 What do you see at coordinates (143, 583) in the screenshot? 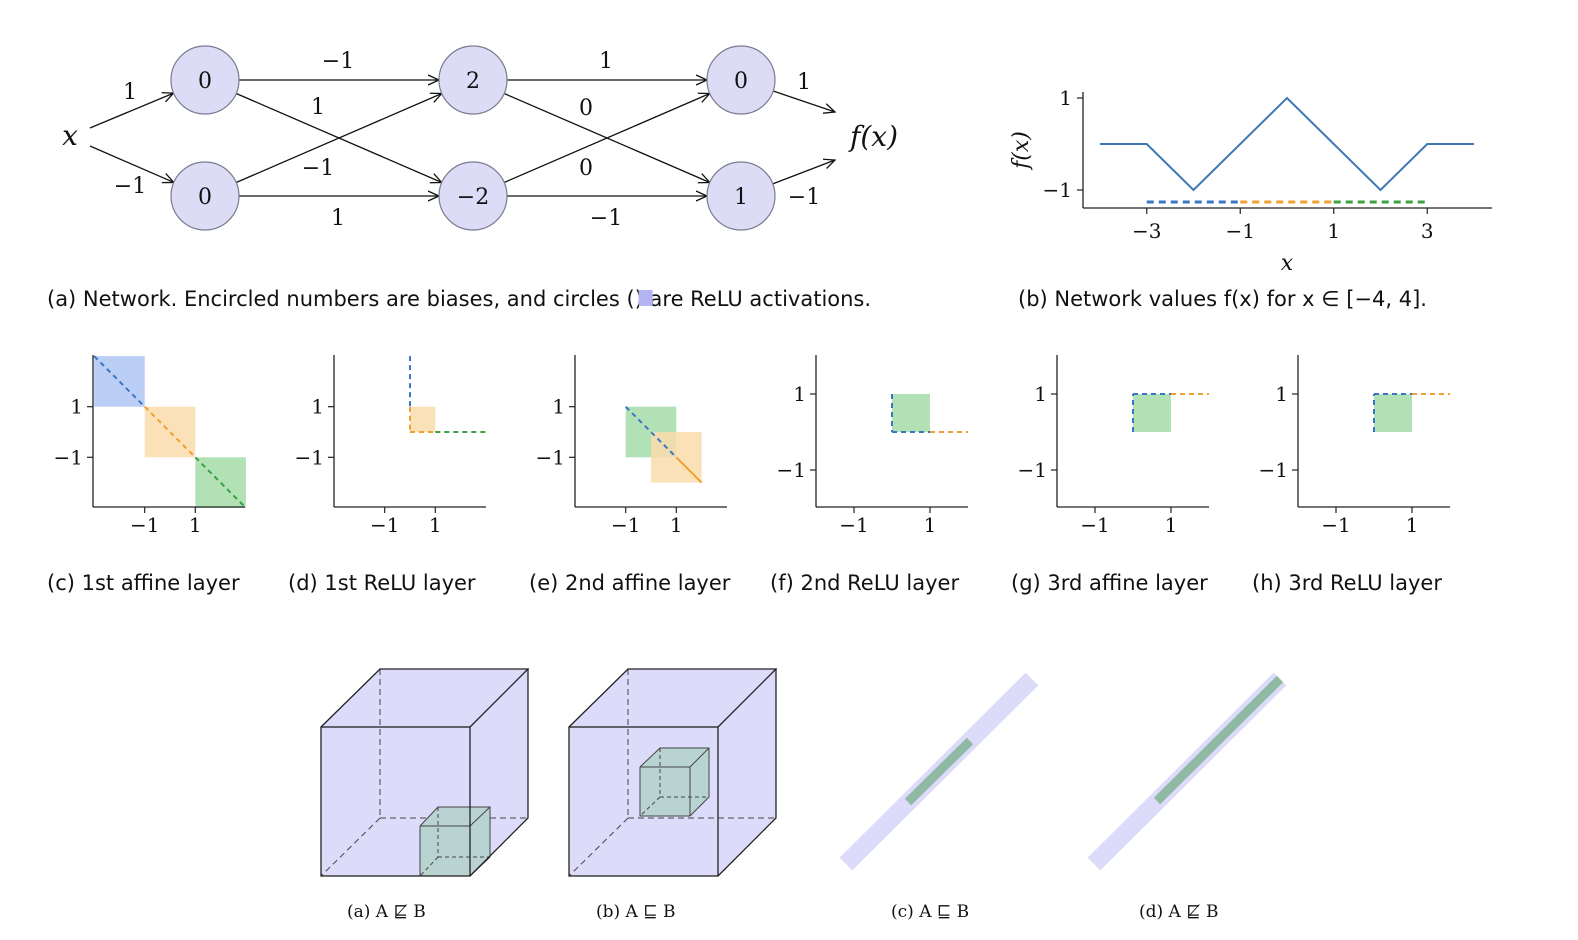
I see `caption-c: (c) 1st affine layer` at bounding box center [143, 583].